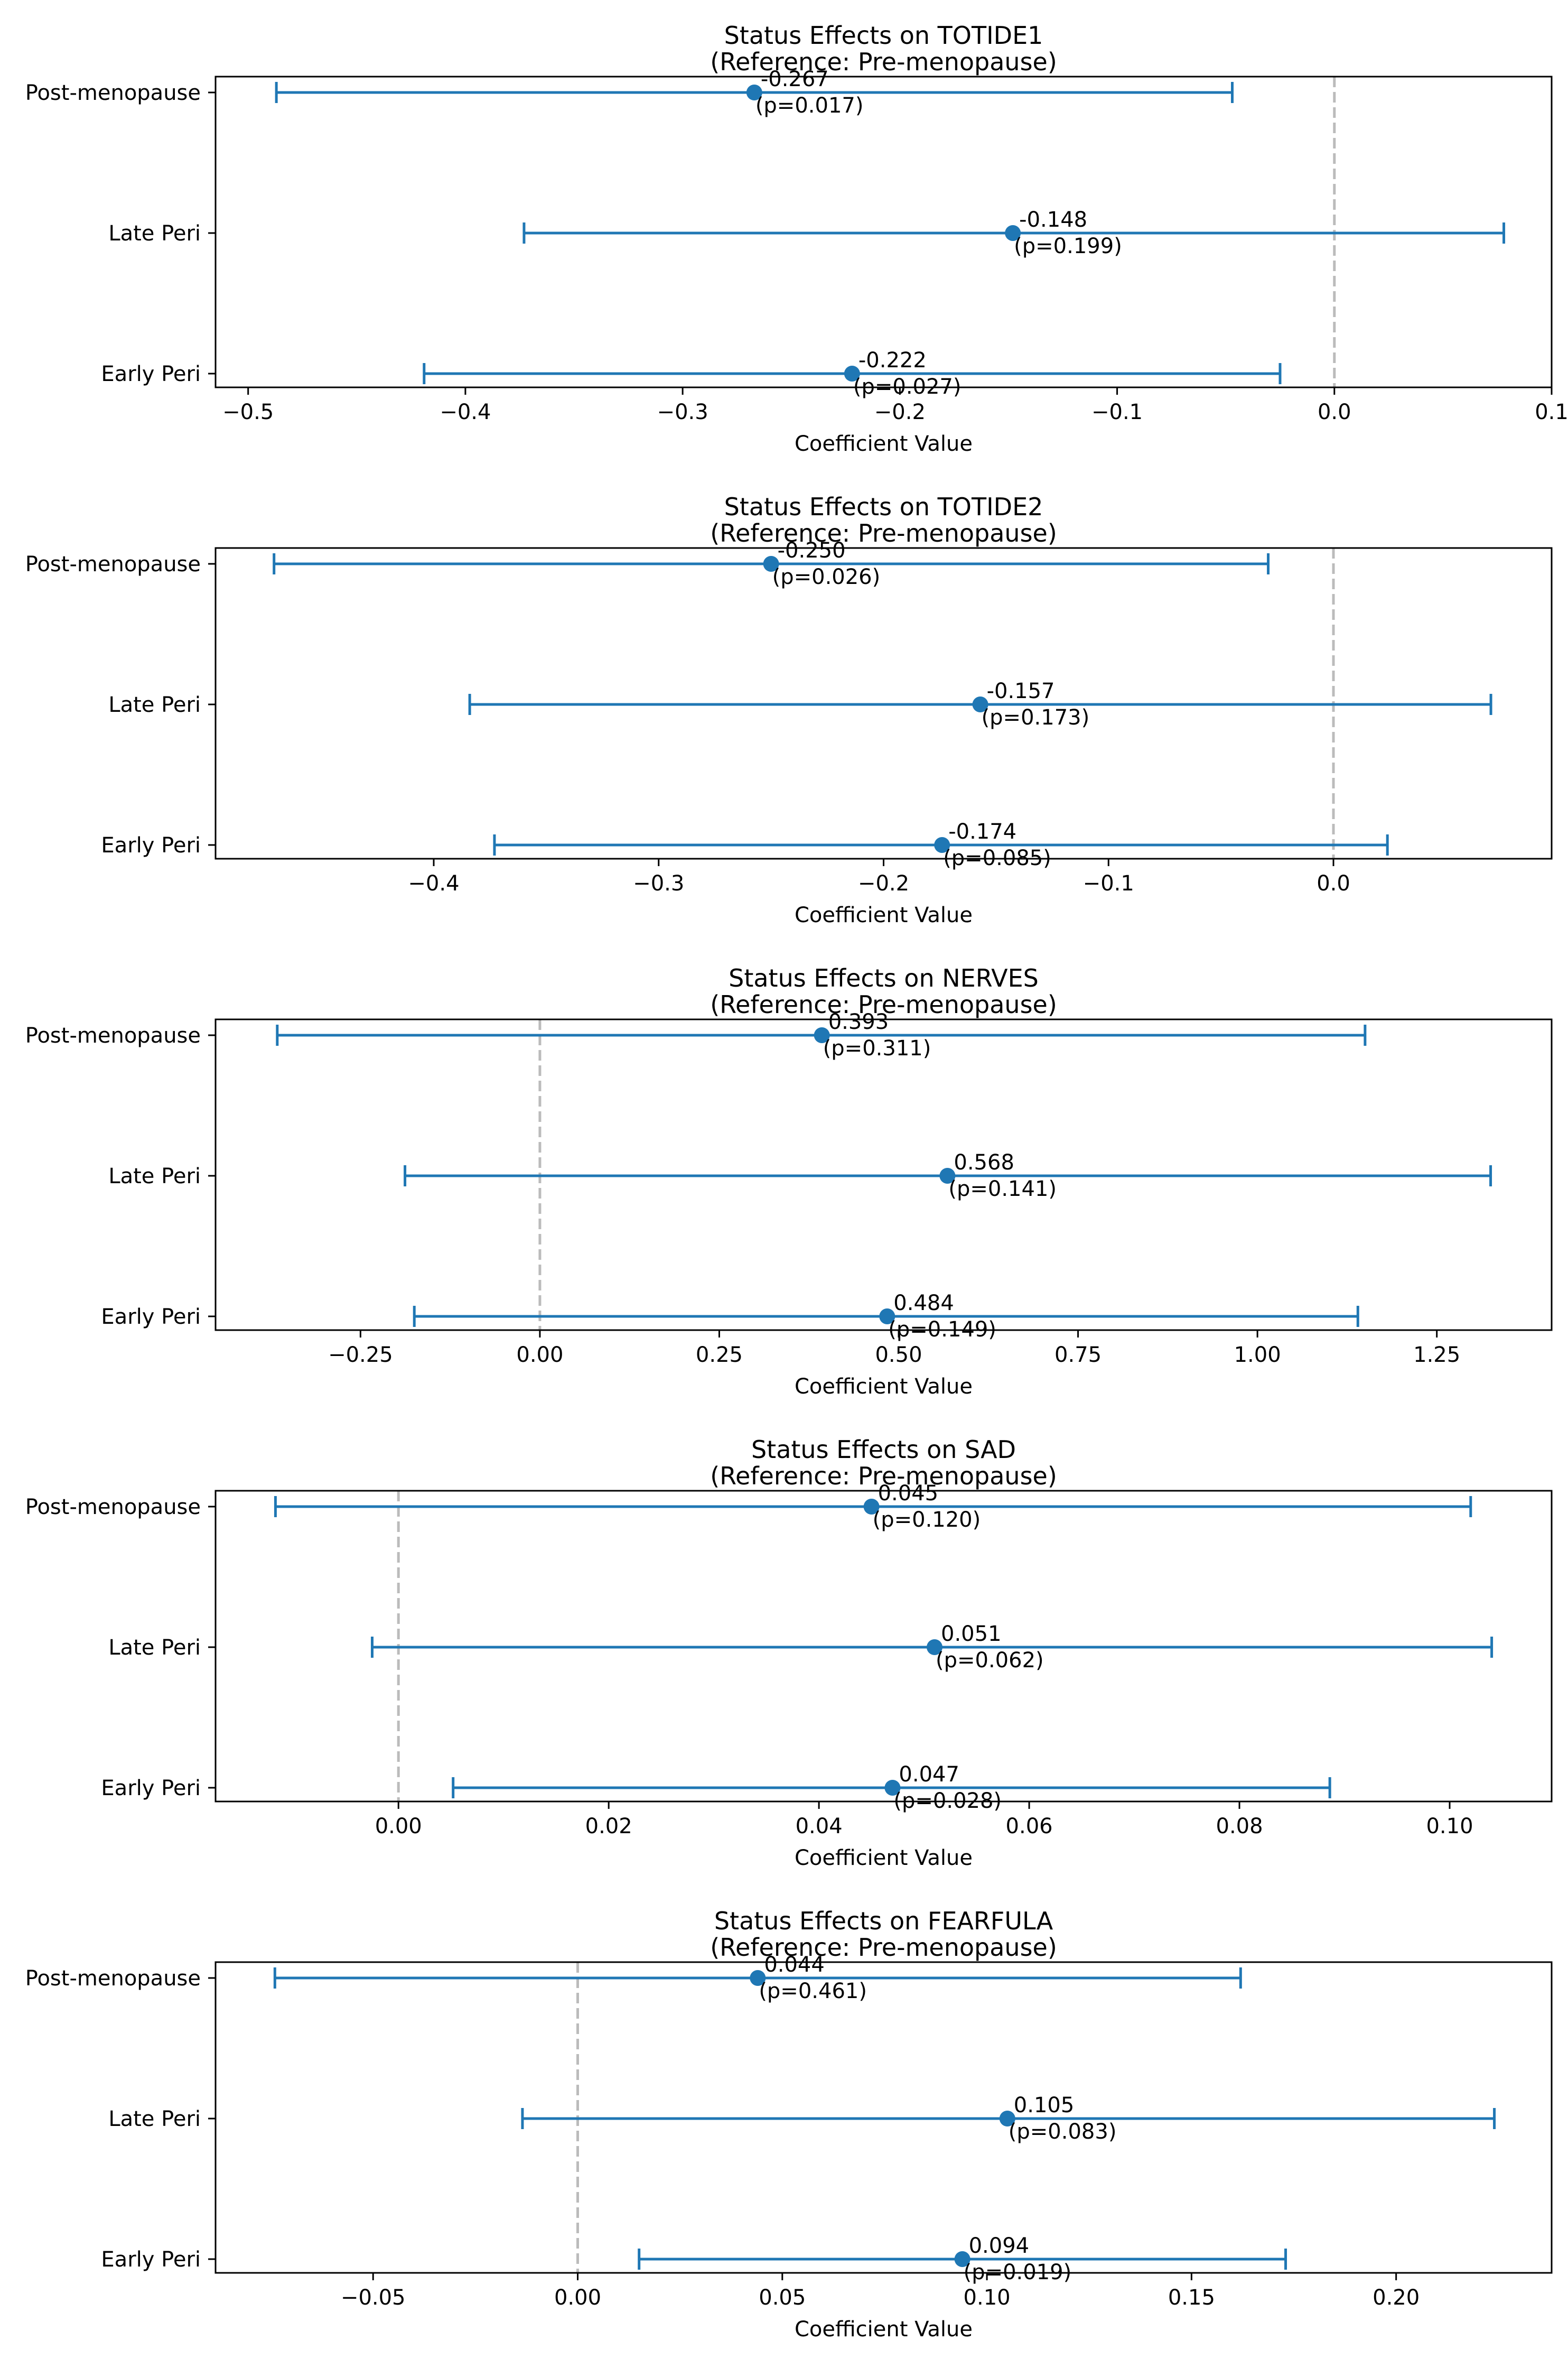 This screenshot has height=2359, width=1568. What do you see at coordinates (982, 832) in the screenshot?
I see `estimate-label: -0.174` at bounding box center [982, 832].